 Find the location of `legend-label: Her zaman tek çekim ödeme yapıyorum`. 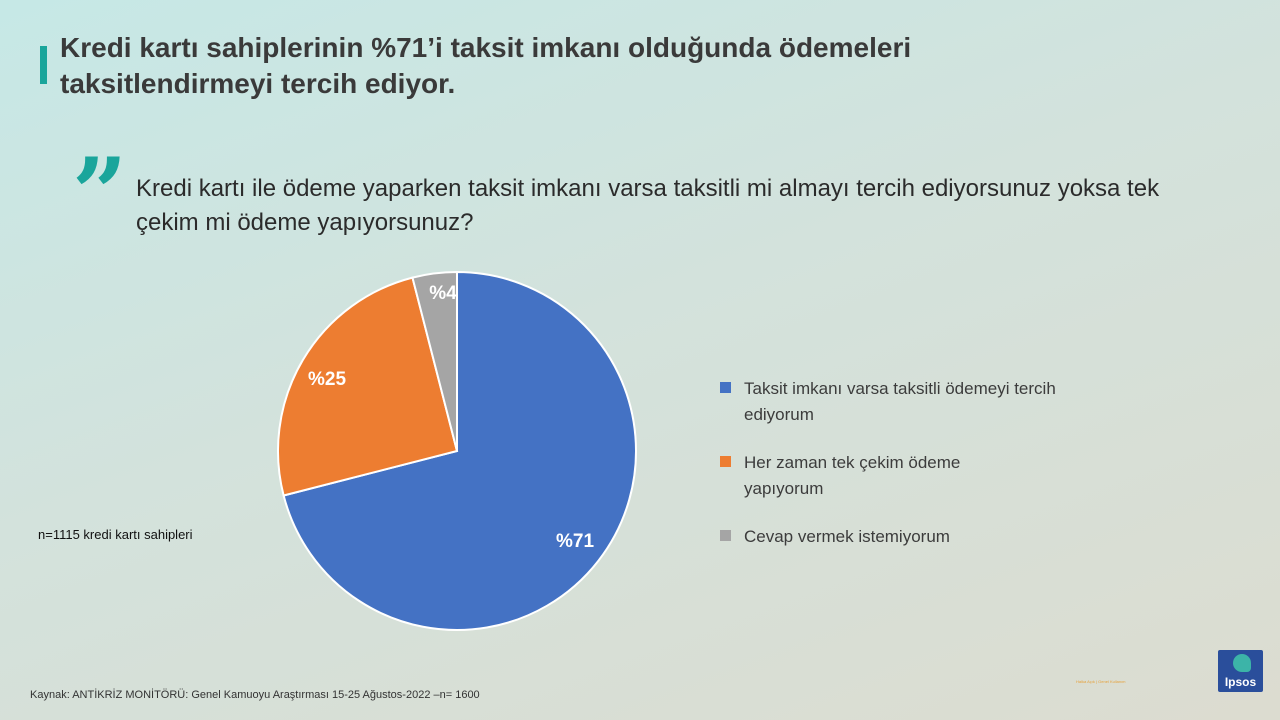

legend-label: Her zaman tek çekim ödeme yapıyorum is located at coordinates (852, 475).